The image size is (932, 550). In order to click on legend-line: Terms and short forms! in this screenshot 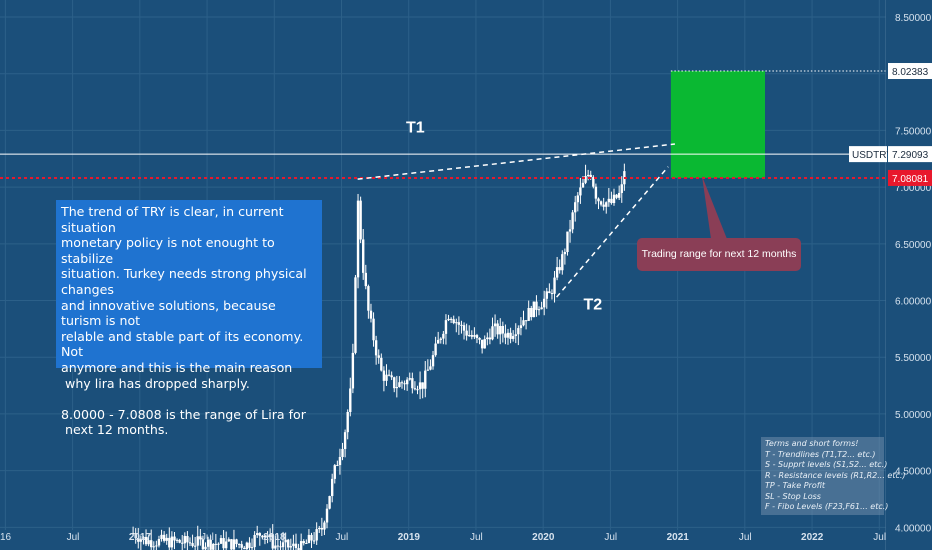, I will do `click(812, 443)`.